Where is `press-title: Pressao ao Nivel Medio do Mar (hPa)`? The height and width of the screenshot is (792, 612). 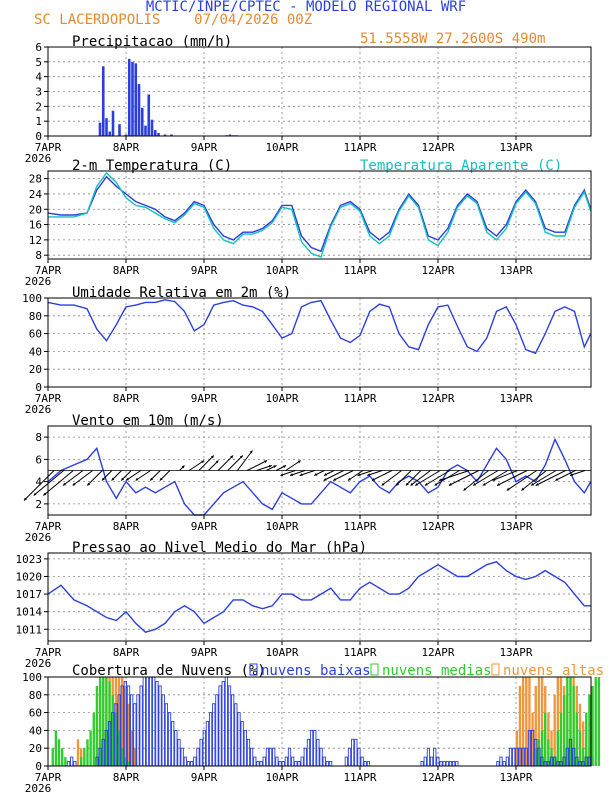 press-title: Pressao ao Nivel Medio do Mar (hPa) is located at coordinates (219, 548).